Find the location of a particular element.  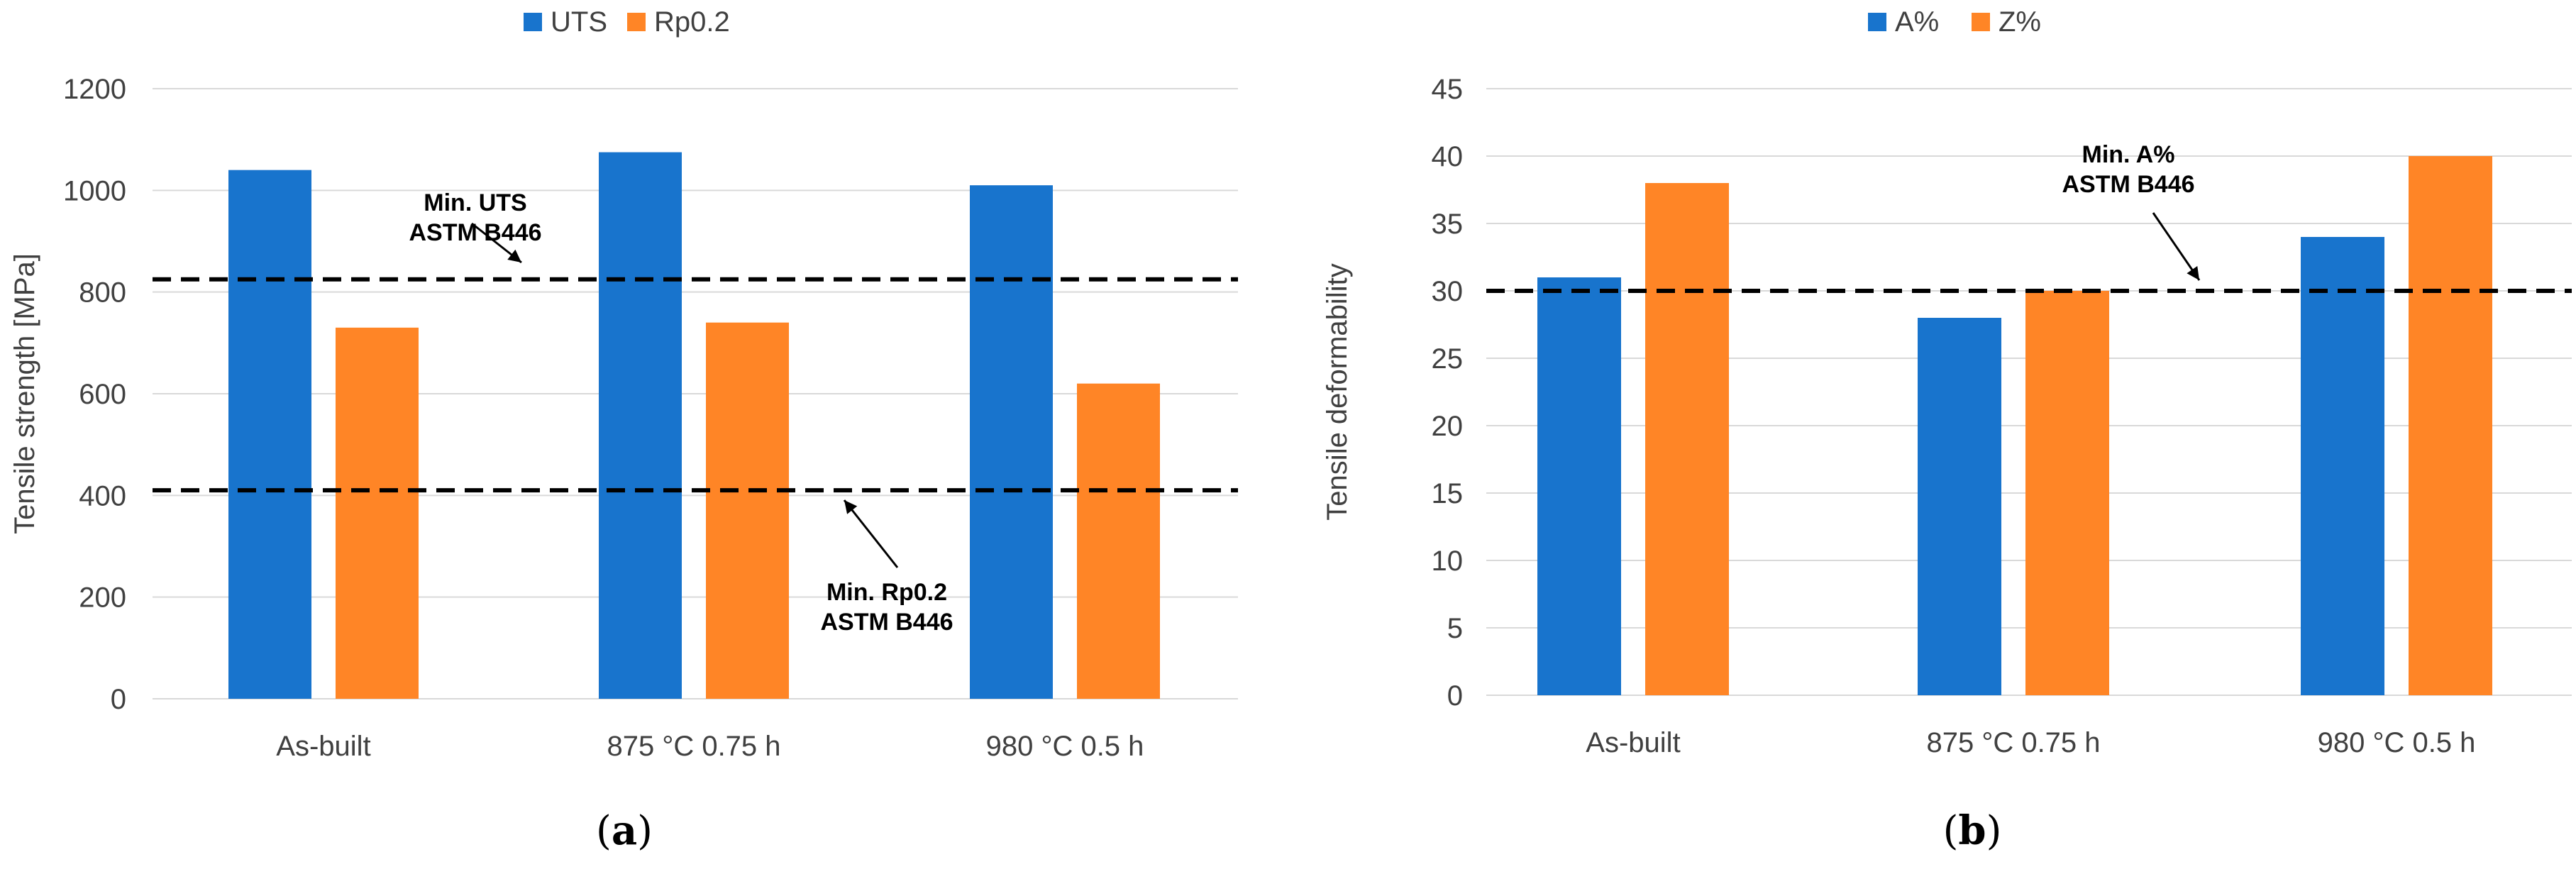

legend-label: UTS is located at coordinates (579, 22).